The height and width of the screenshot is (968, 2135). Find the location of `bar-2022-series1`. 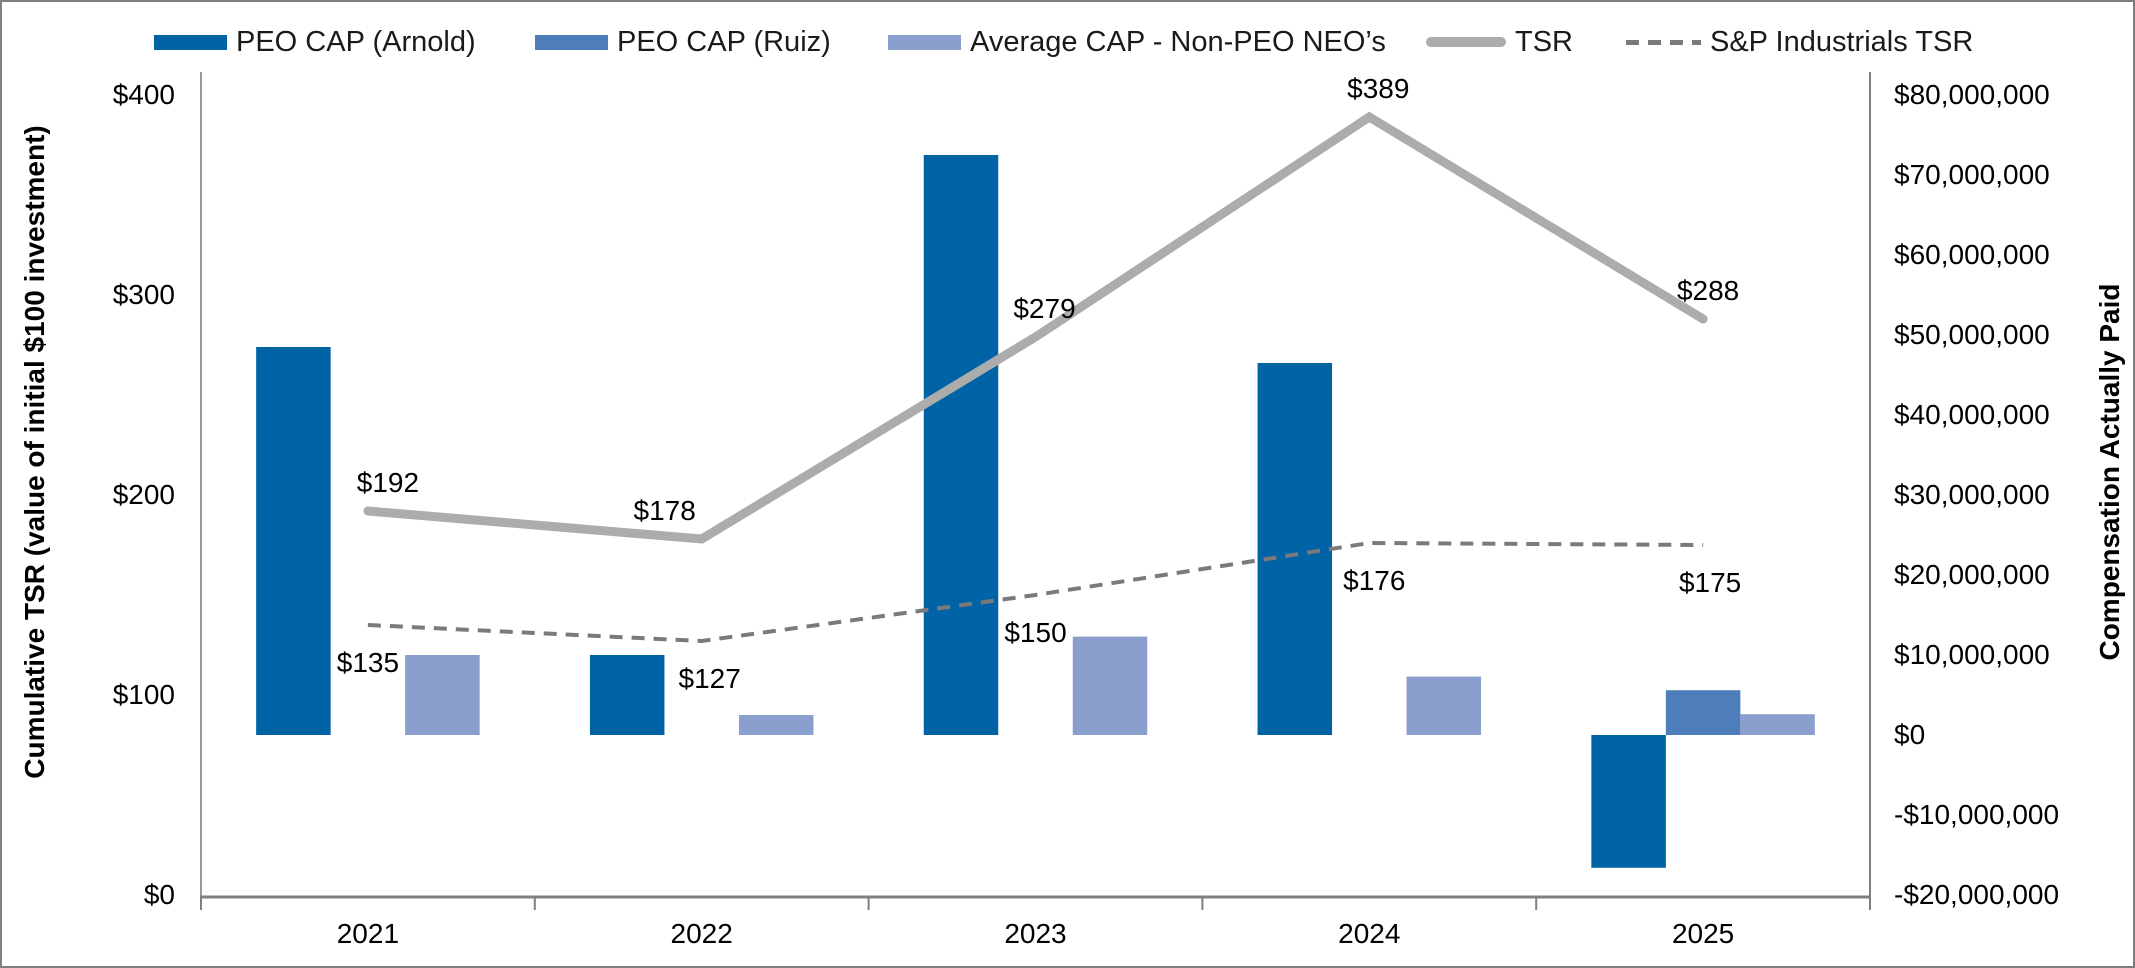

bar-2022-series1 is located at coordinates (627, 695).